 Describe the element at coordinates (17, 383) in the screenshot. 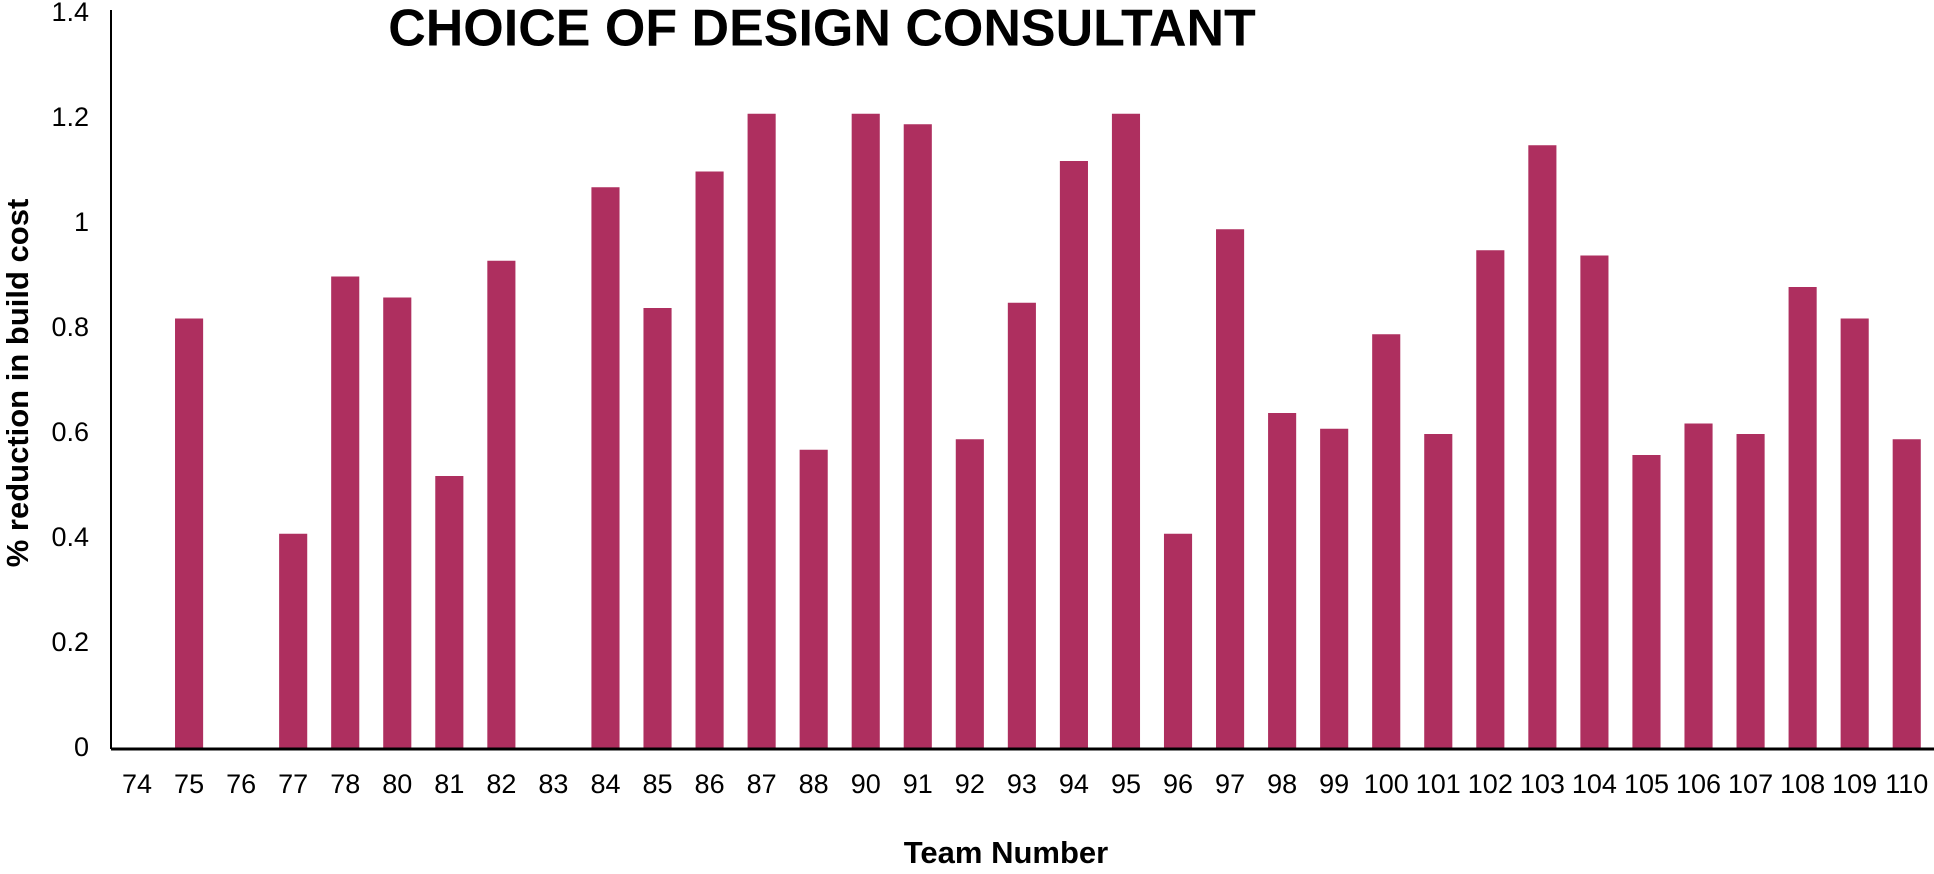

I see `y-axis-title: % reduction in build cost` at that location.